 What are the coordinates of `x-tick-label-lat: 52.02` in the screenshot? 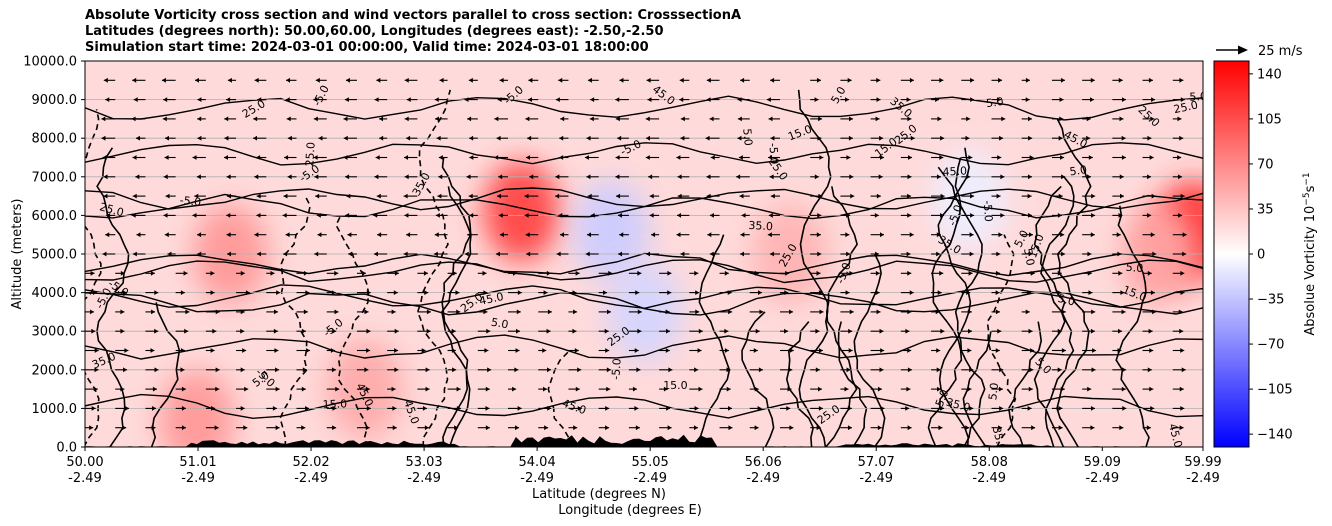 It's located at (310, 462).